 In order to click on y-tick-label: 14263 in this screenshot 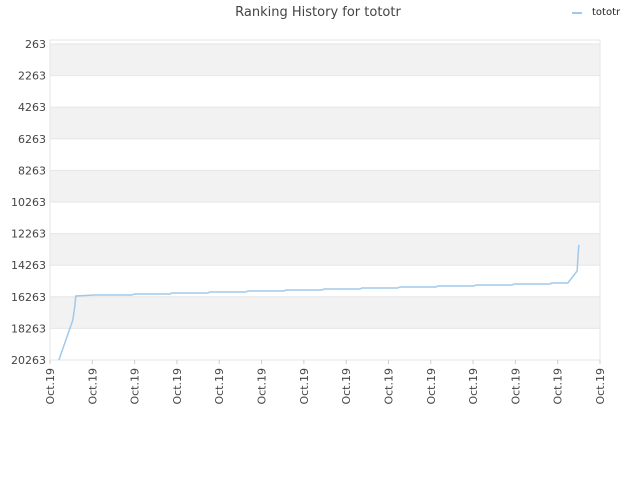, I will do `click(28, 265)`.